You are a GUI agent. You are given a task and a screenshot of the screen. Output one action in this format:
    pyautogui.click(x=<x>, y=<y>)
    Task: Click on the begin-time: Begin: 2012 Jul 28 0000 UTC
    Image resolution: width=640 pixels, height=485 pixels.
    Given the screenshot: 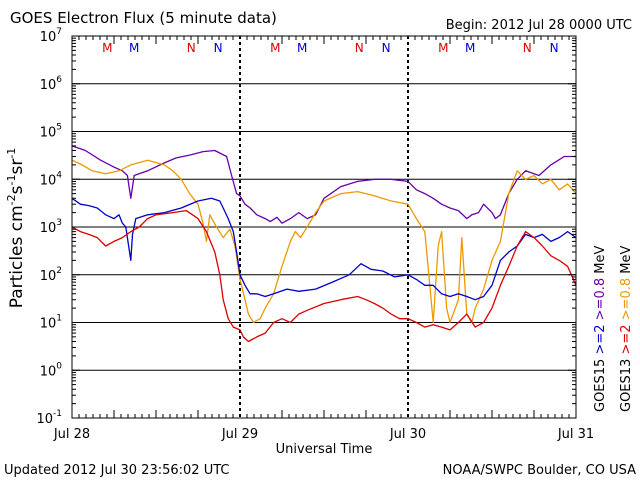 What is the action you would take?
    pyautogui.click(x=539, y=25)
    